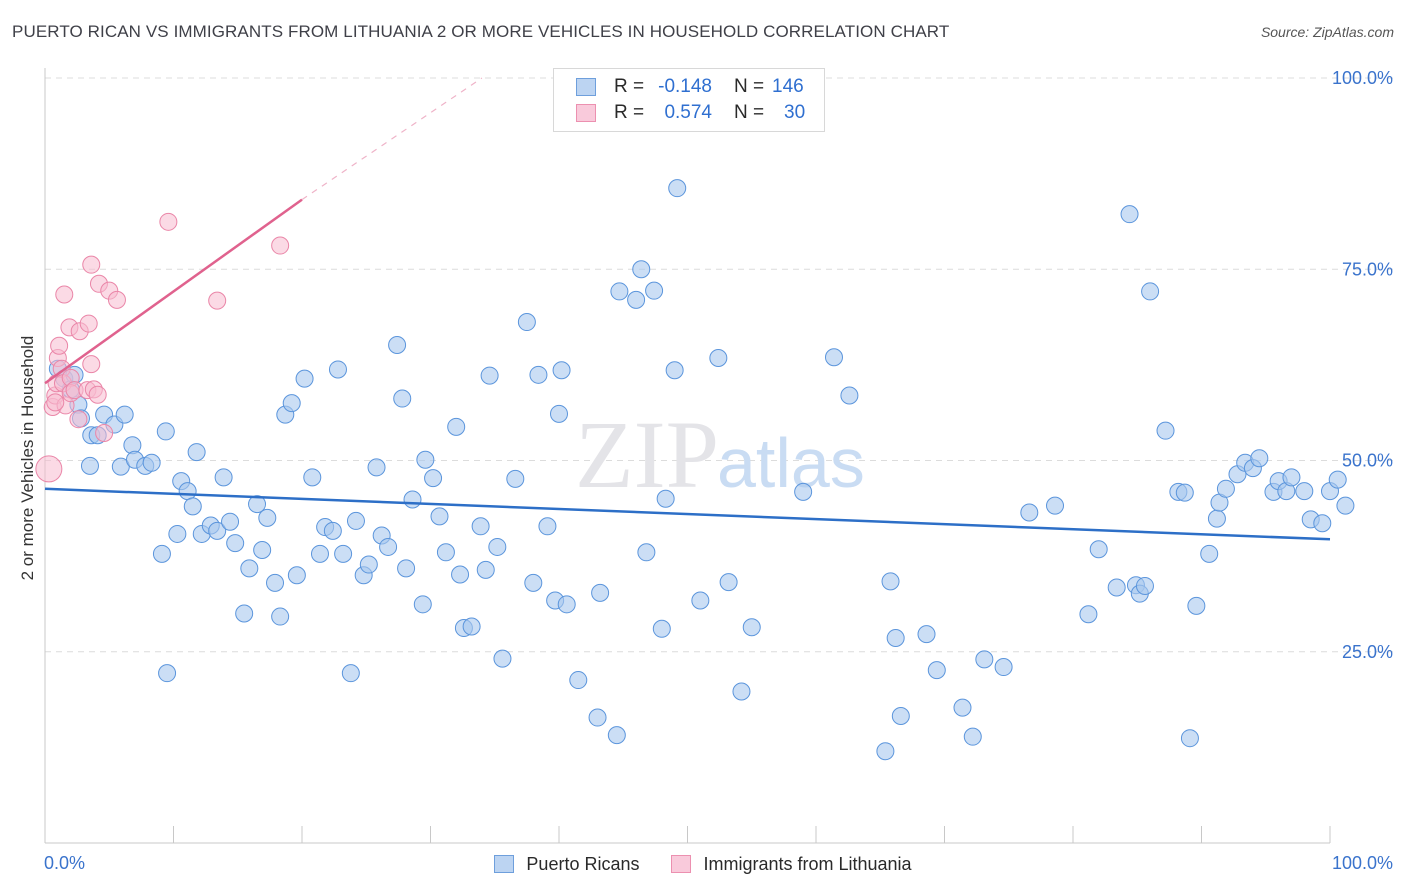 Image resolution: width=1406 pixels, height=892 pixels. Describe the element at coordinates (791, 463) in the screenshot. I see `watermark-atlas: atlas` at that location.